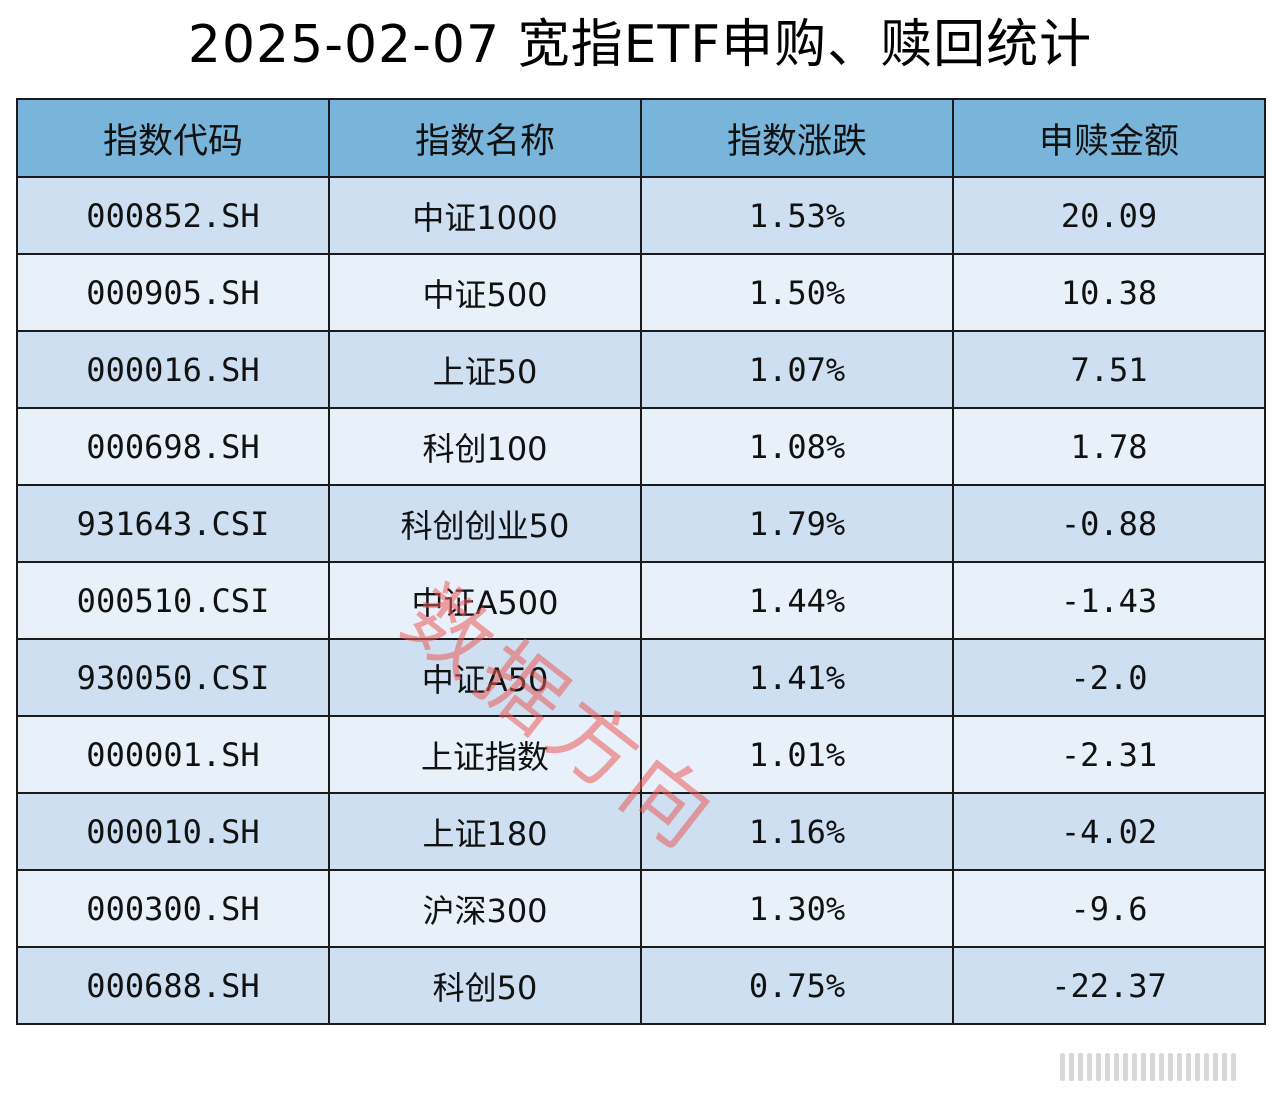 The height and width of the screenshot is (1105, 1280). What do you see at coordinates (173, 292) in the screenshot?
I see `index-code: 000905.SH` at bounding box center [173, 292].